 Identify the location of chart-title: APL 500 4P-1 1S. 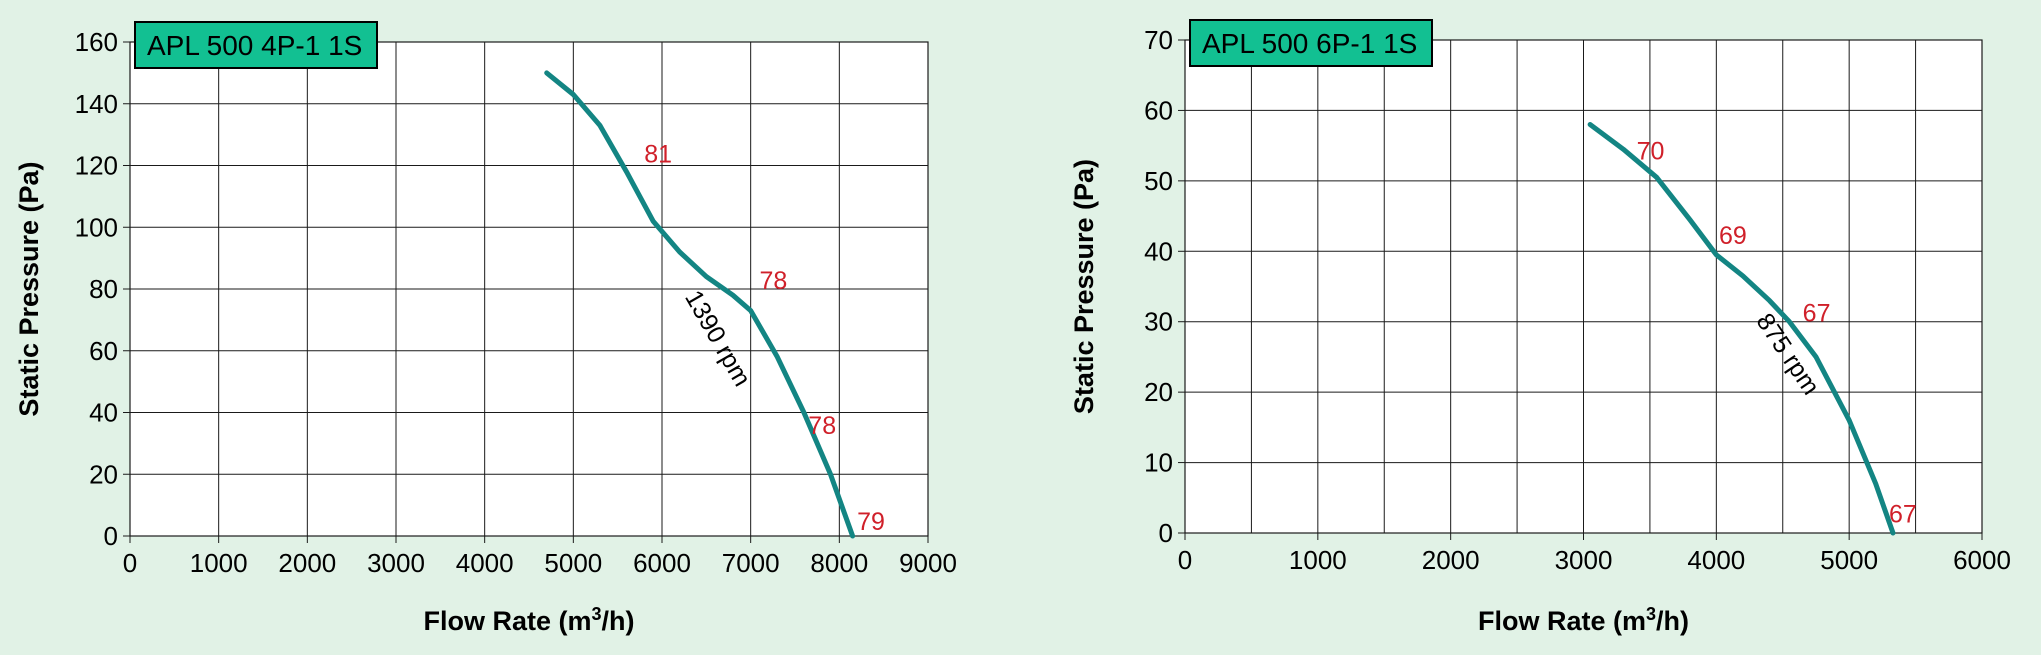
(254, 45).